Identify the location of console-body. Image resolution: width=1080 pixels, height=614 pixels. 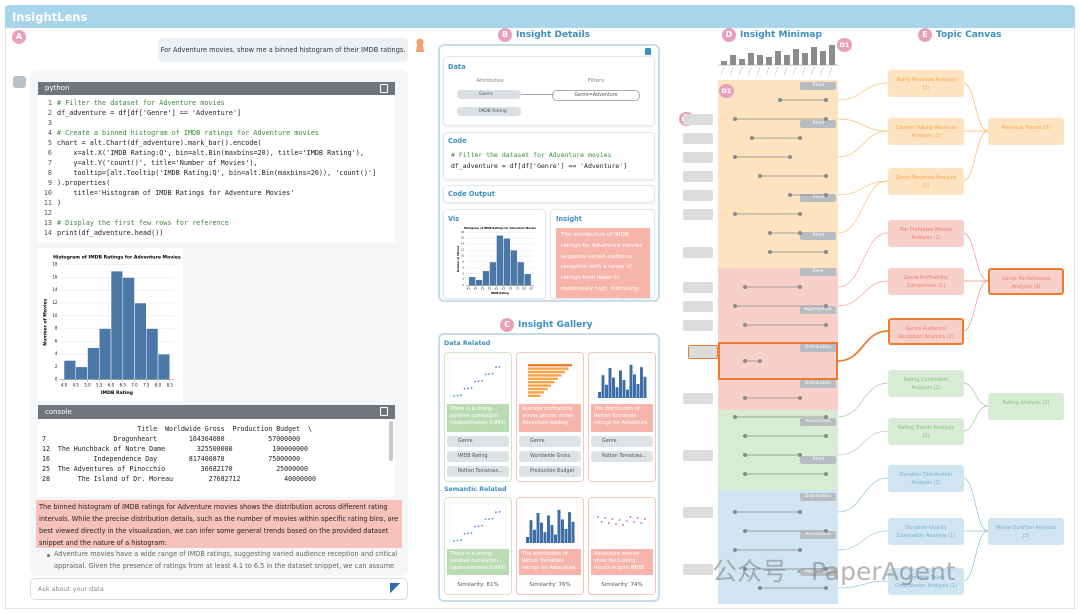
(216, 458).